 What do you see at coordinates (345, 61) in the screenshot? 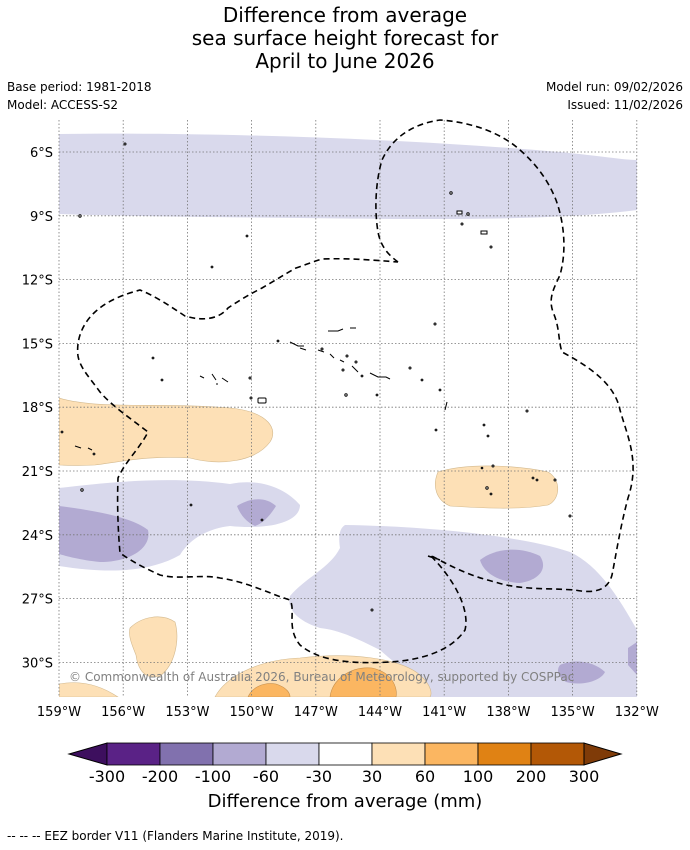
I see `title-line-3: April to June 2026` at bounding box center [345, 61].